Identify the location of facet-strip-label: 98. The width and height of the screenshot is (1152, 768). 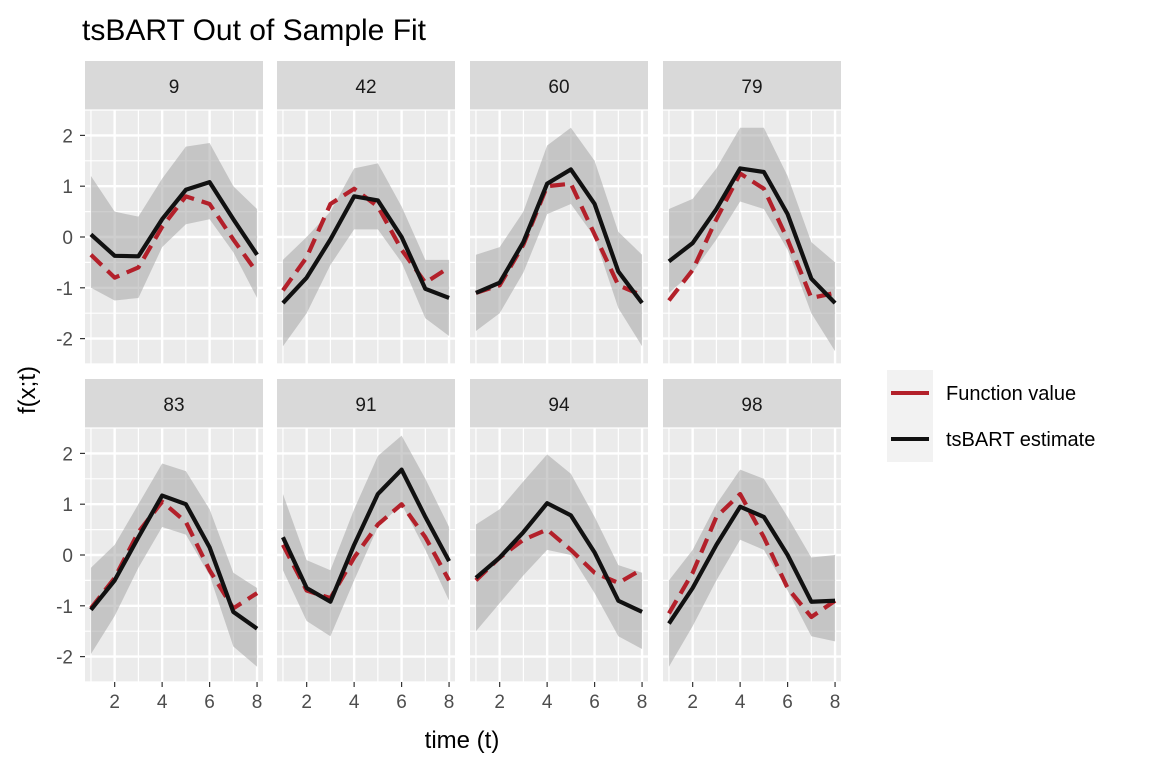
(751, 405).